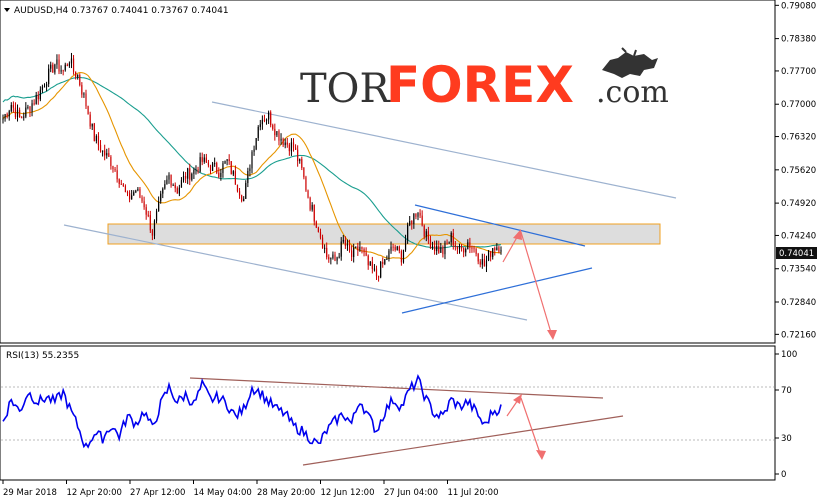 Image resolution: width=818 pixels, height=503 pixels. Describe the element at coordinates (348, 493) in the screenshot. I see `time-tick-label: 12 Jun 12:00` at that location.